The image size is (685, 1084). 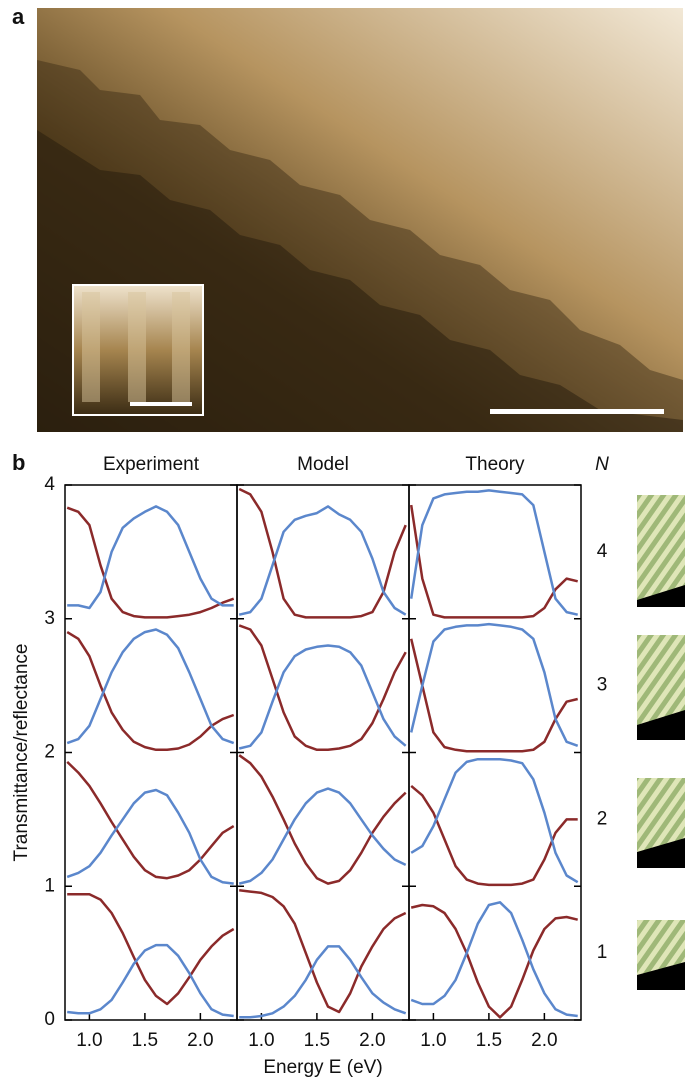 What do you see at coordinates (602, 464) in the screenshot?
I see `n-header: N` at bounding box center [602, 464].